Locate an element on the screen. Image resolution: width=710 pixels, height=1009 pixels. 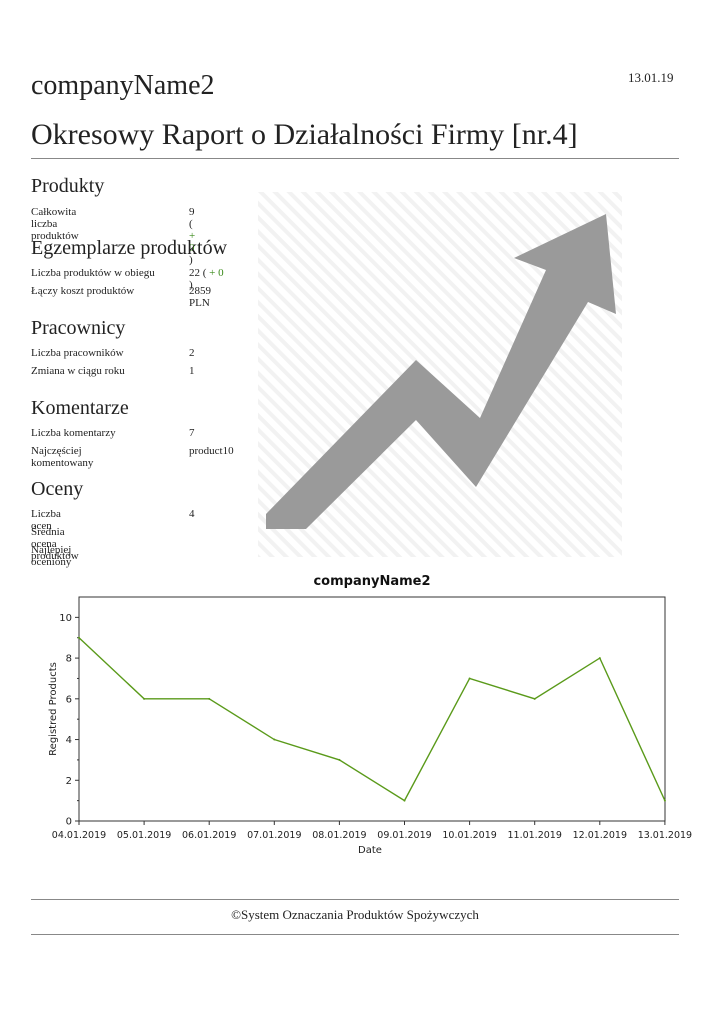
stat-label: Średnia ocena produktów is located at coordinates (55, 544).